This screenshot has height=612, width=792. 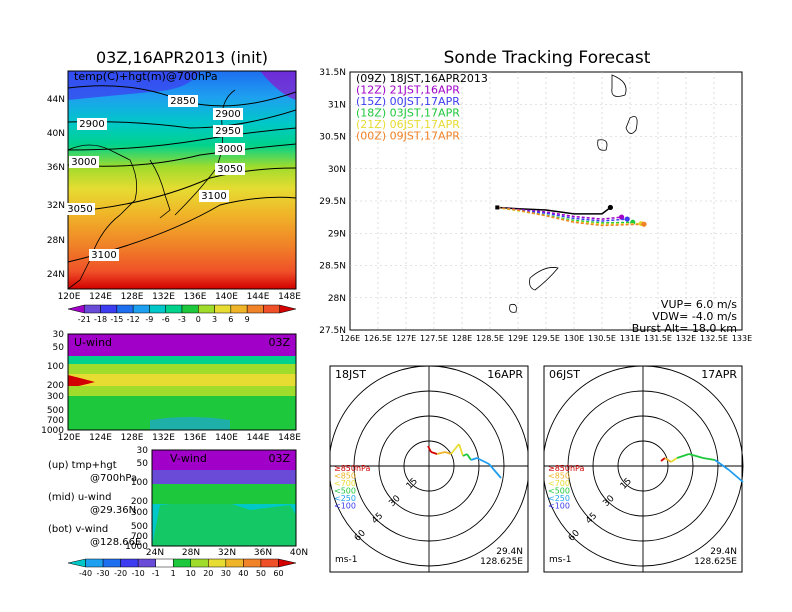 What do you see at coordinates (422, 78) in the screenshot?
I see `run-legend-entry: (09Z) 18JST,16APR2013` at bounding box center [422, 78].